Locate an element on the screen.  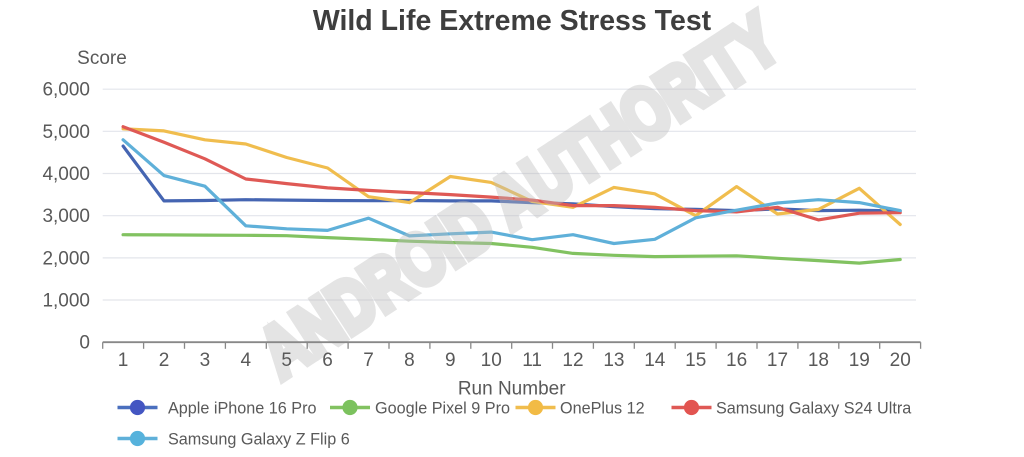
svg-text: 6,000 is located at coordinates (66, 90).